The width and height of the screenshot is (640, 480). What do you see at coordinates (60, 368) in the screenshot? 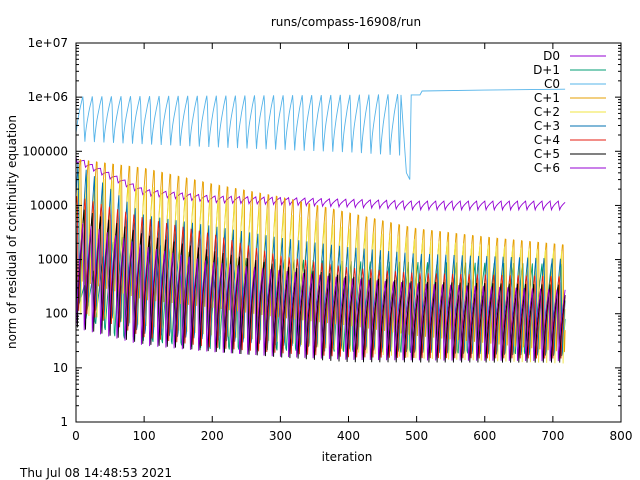
I see `y-tick-label: 10` at bounding box center [60, 368].